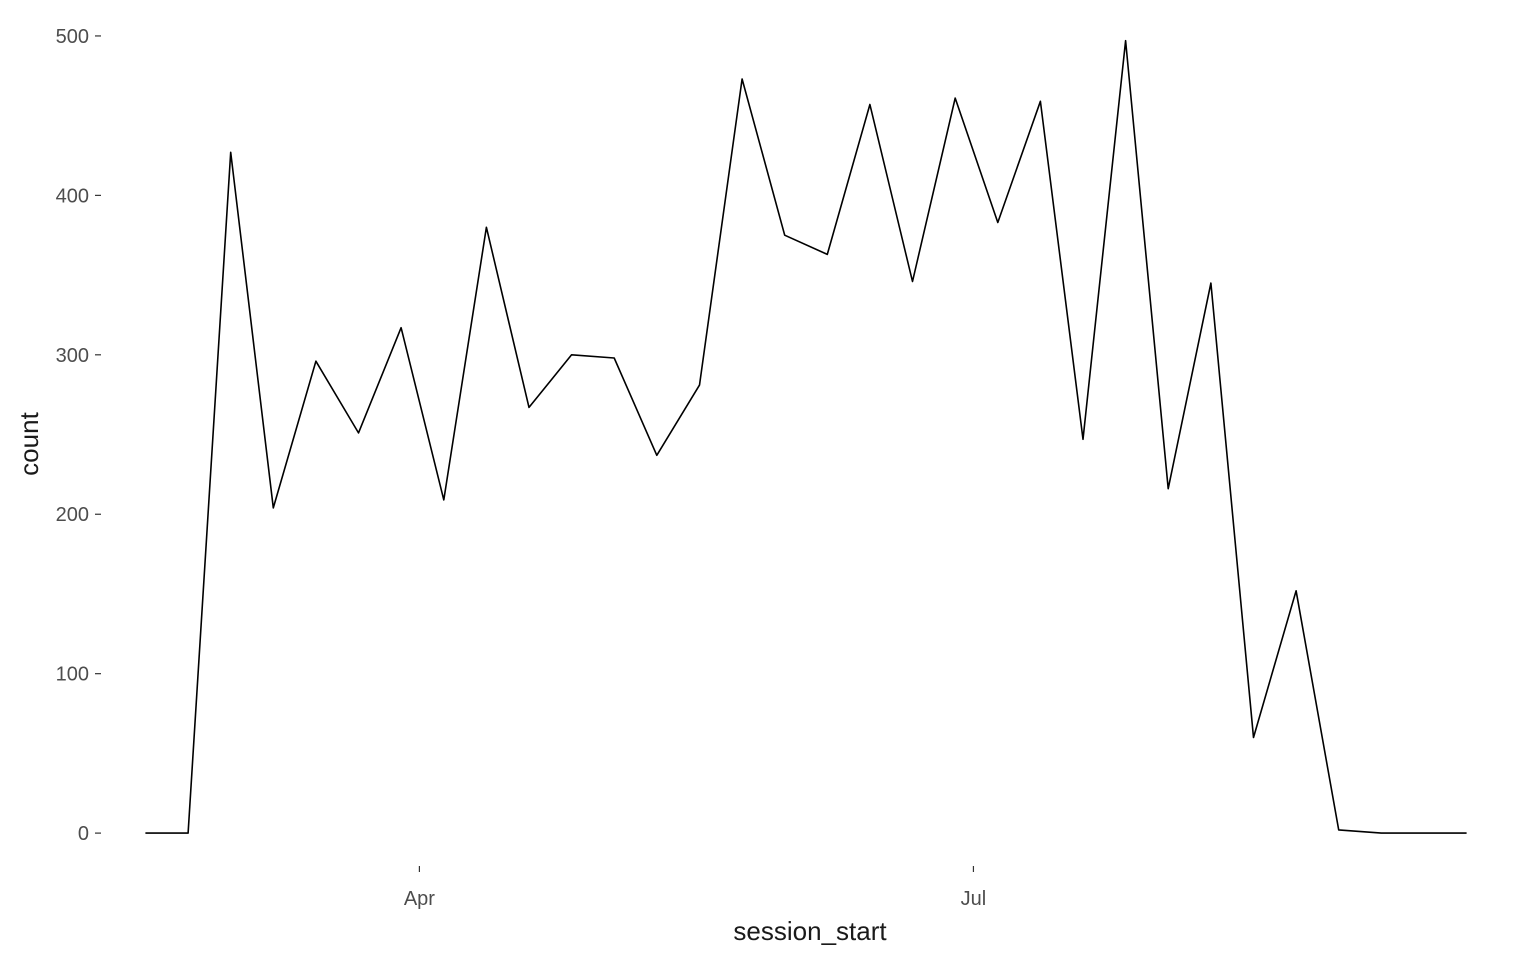 Image resolution: width=1536 pixels, height=960 pixels. Describe the element at coordinates (72, 356) in the screenshot. I see `y-tick-label: 300` at that location.